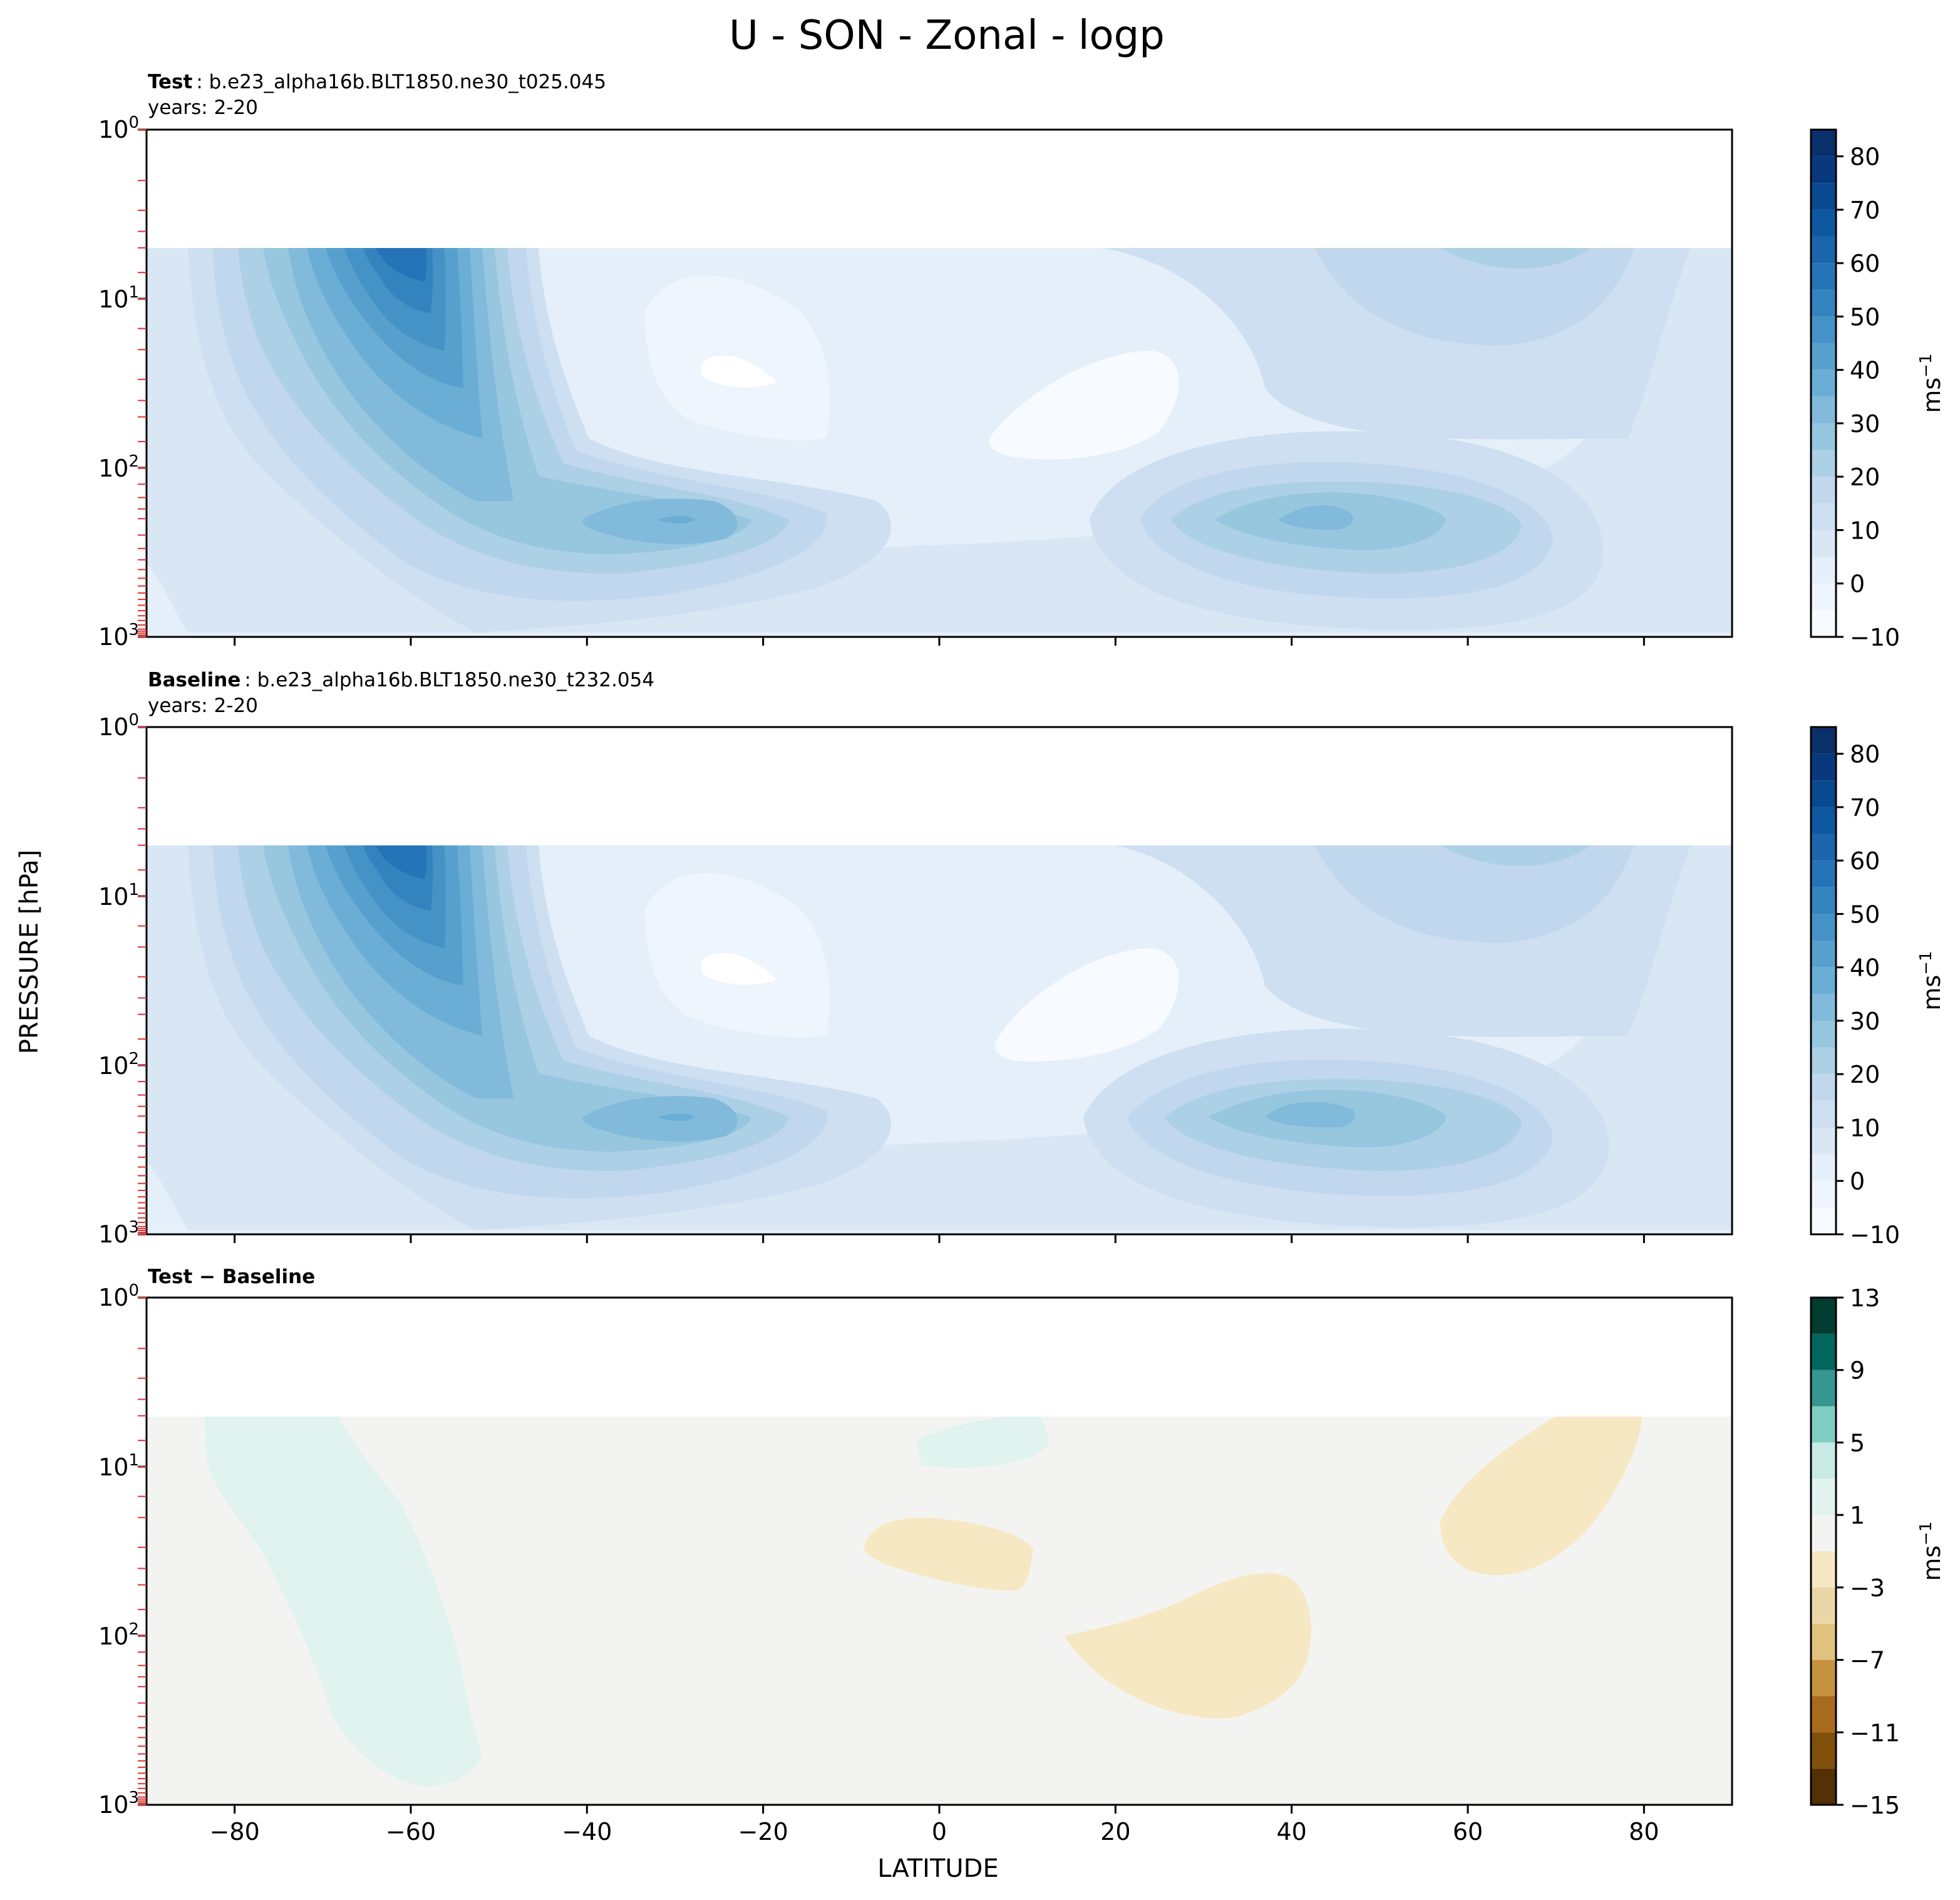 The image size is (1960, 1900). I want to click on x-tick-label: −20, so click(763, 1832).